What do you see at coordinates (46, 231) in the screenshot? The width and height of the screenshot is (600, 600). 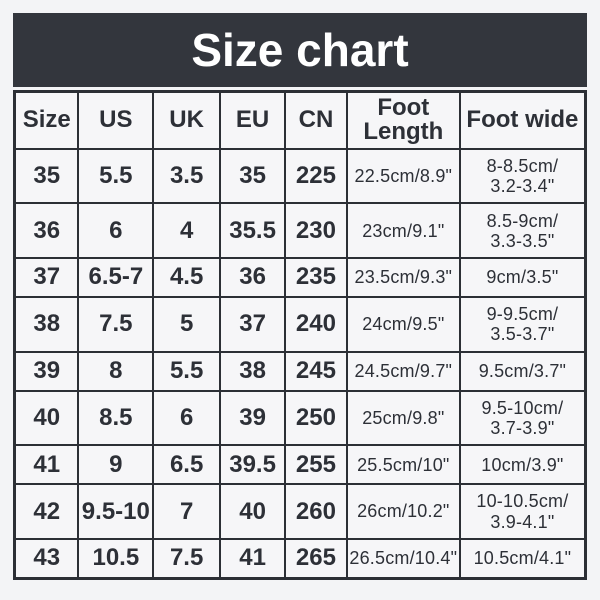 I see `size-cell: 36` at bounding box center [46, 231].